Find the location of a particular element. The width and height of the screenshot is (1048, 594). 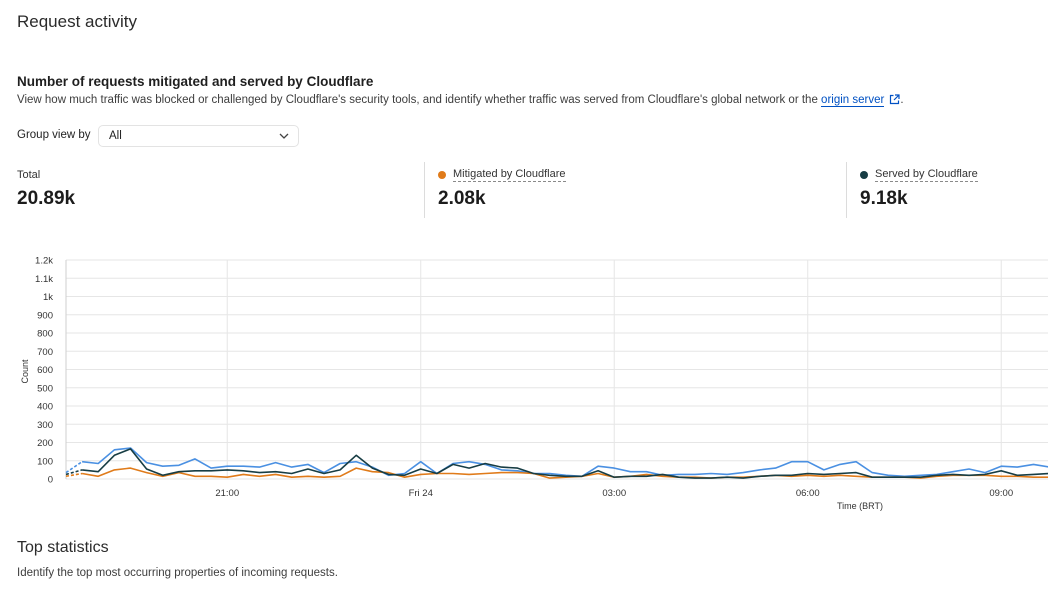

served-stat: Served by Cloudflare 9.18k is located at coordinates (919, 190).